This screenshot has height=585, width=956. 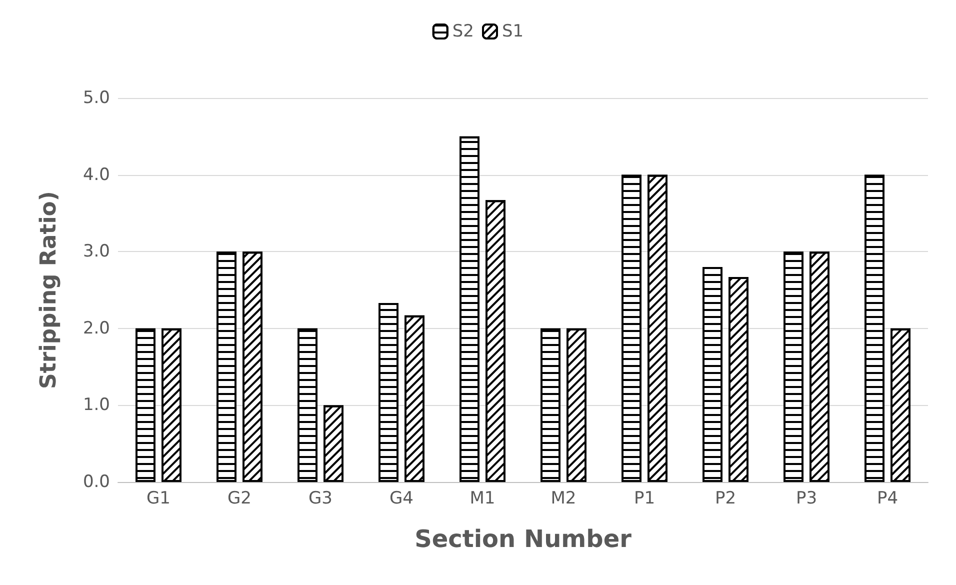 I want to click on x-tick-label: M1, so click(x=483, y=498).